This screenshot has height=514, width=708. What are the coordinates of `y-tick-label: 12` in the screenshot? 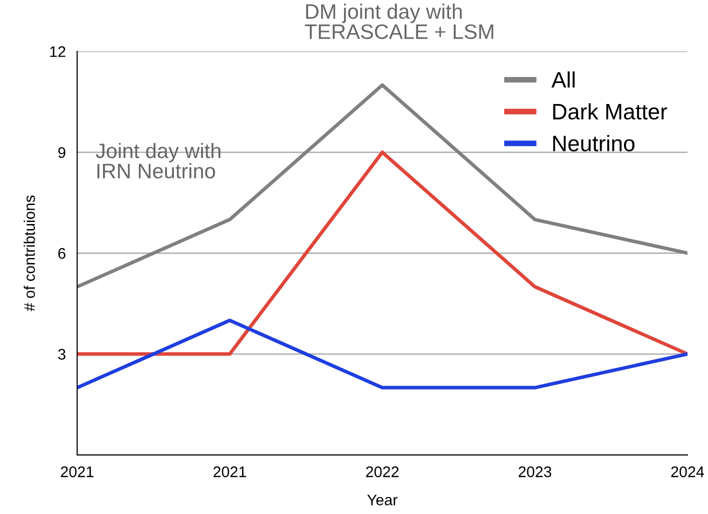 It's located at (58, 51).